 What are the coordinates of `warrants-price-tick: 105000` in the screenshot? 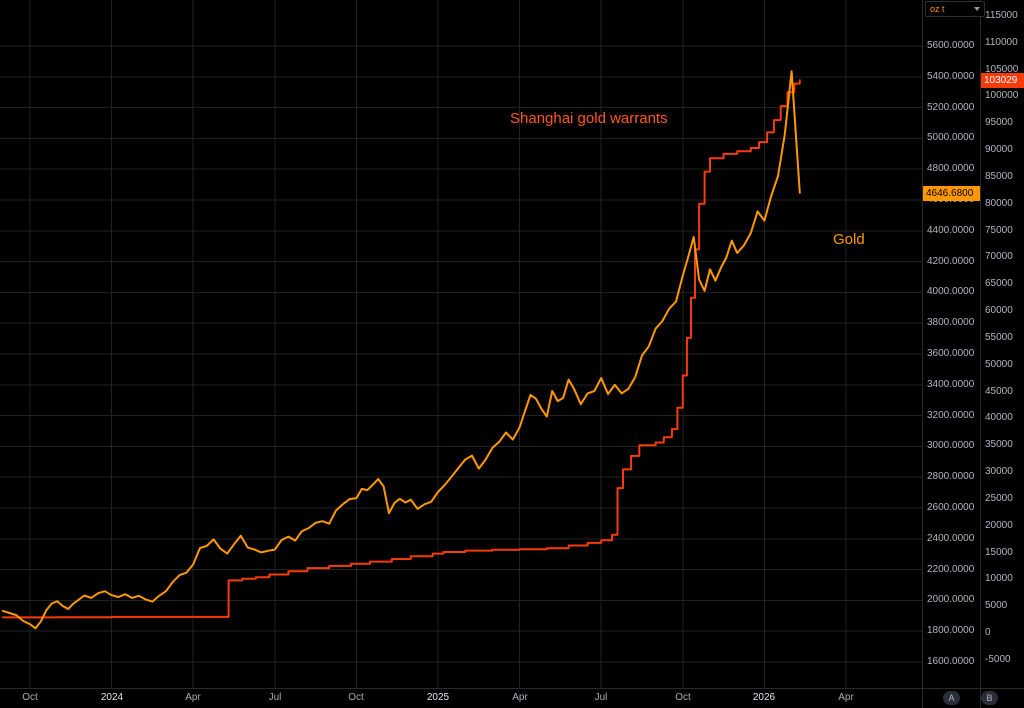 It's located at (1002, 69).